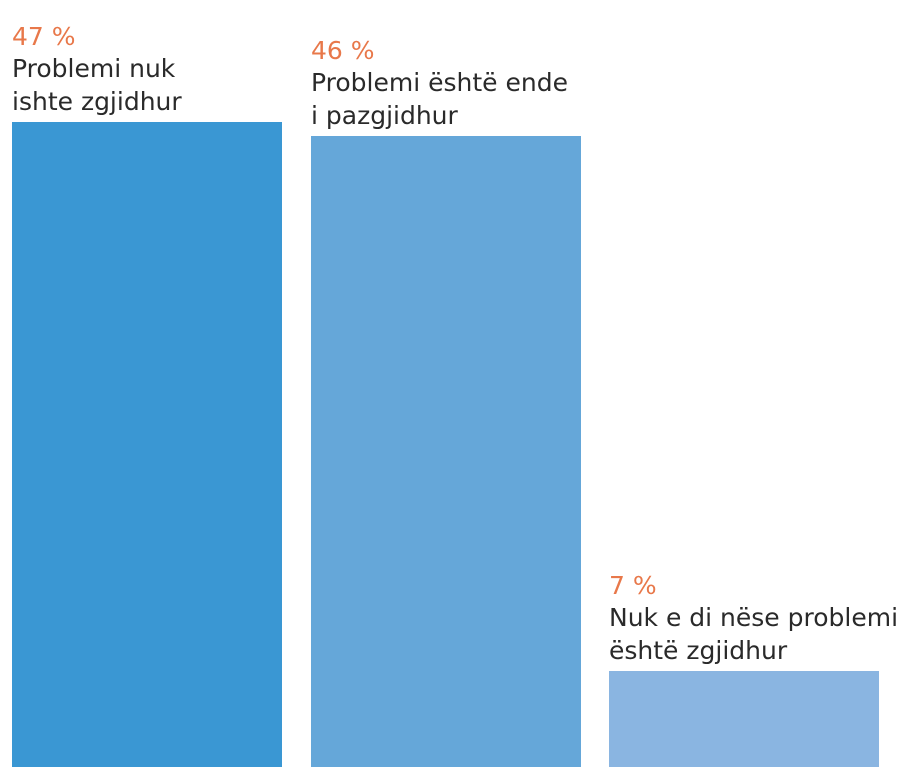  I want to click on value-label-3: 7 %, so click(633, 585).